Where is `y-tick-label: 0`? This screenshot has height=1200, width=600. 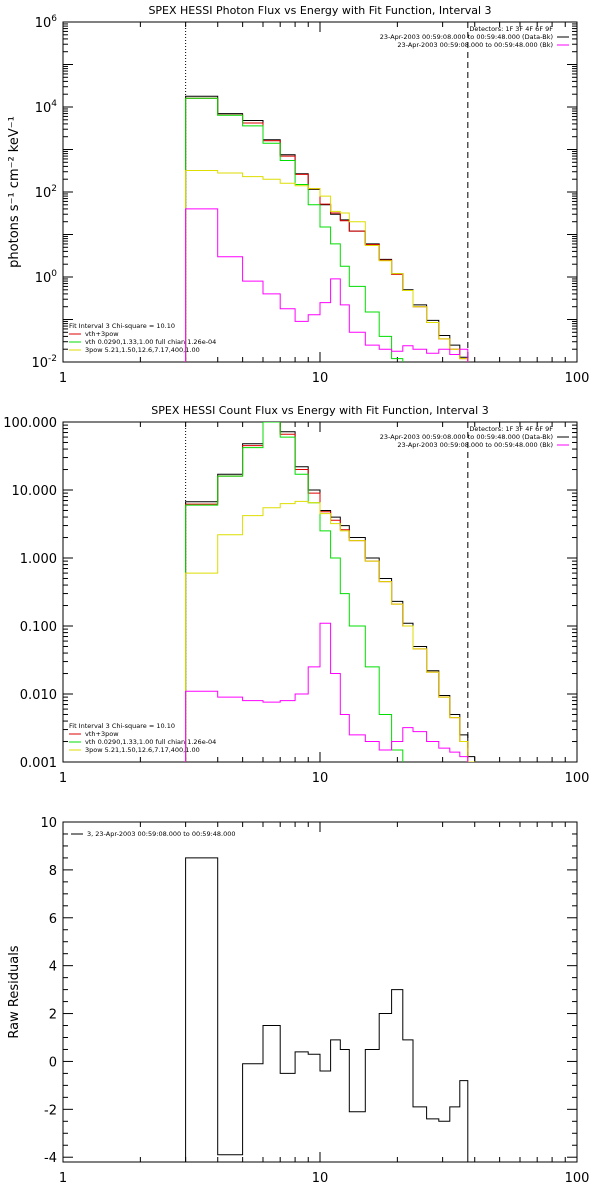 y-tick-label: 0 is located at coordinates (53, 1062).